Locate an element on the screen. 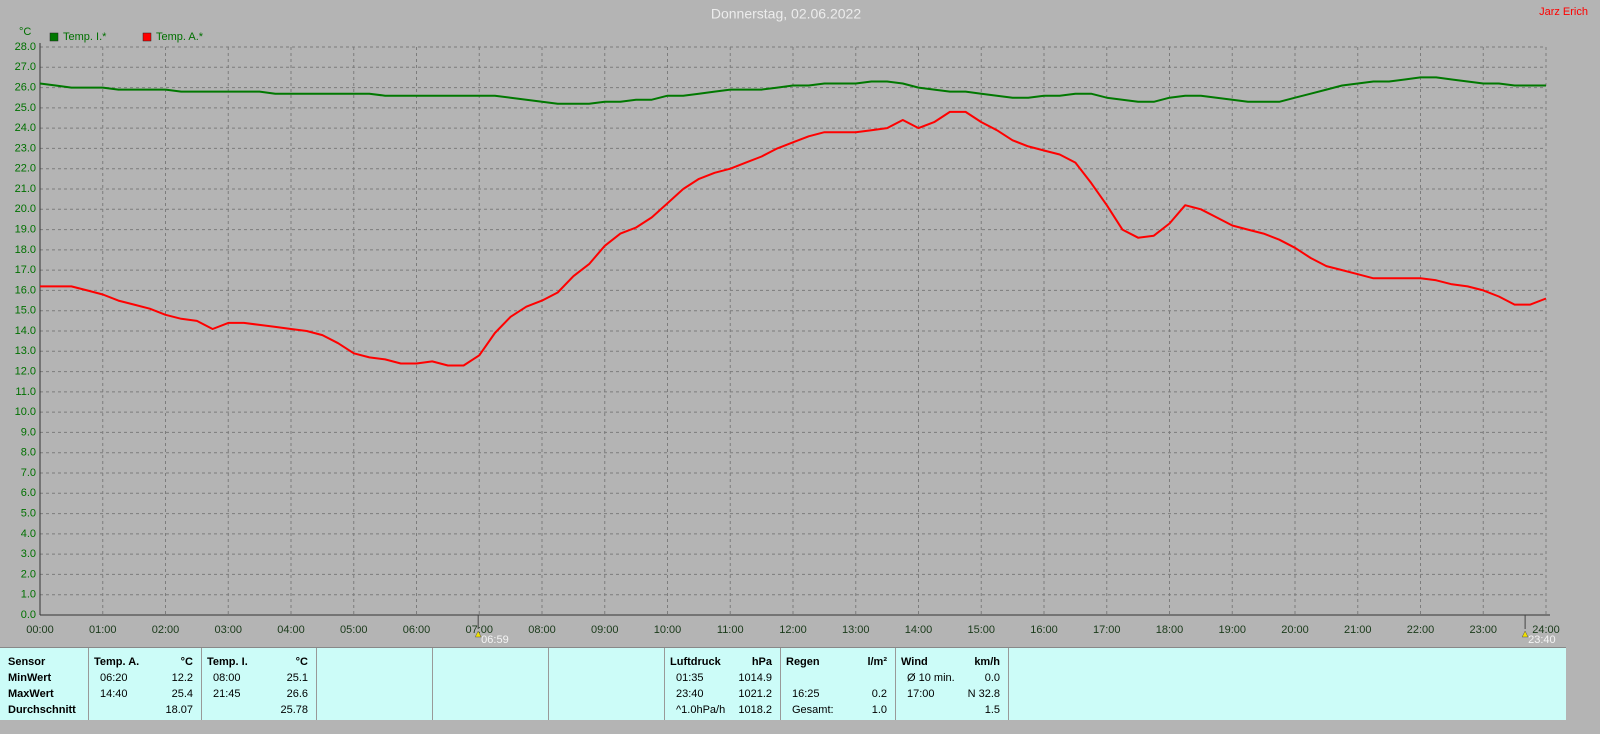  y-tick-label: 21.0 is located at coordinates (25, 189).